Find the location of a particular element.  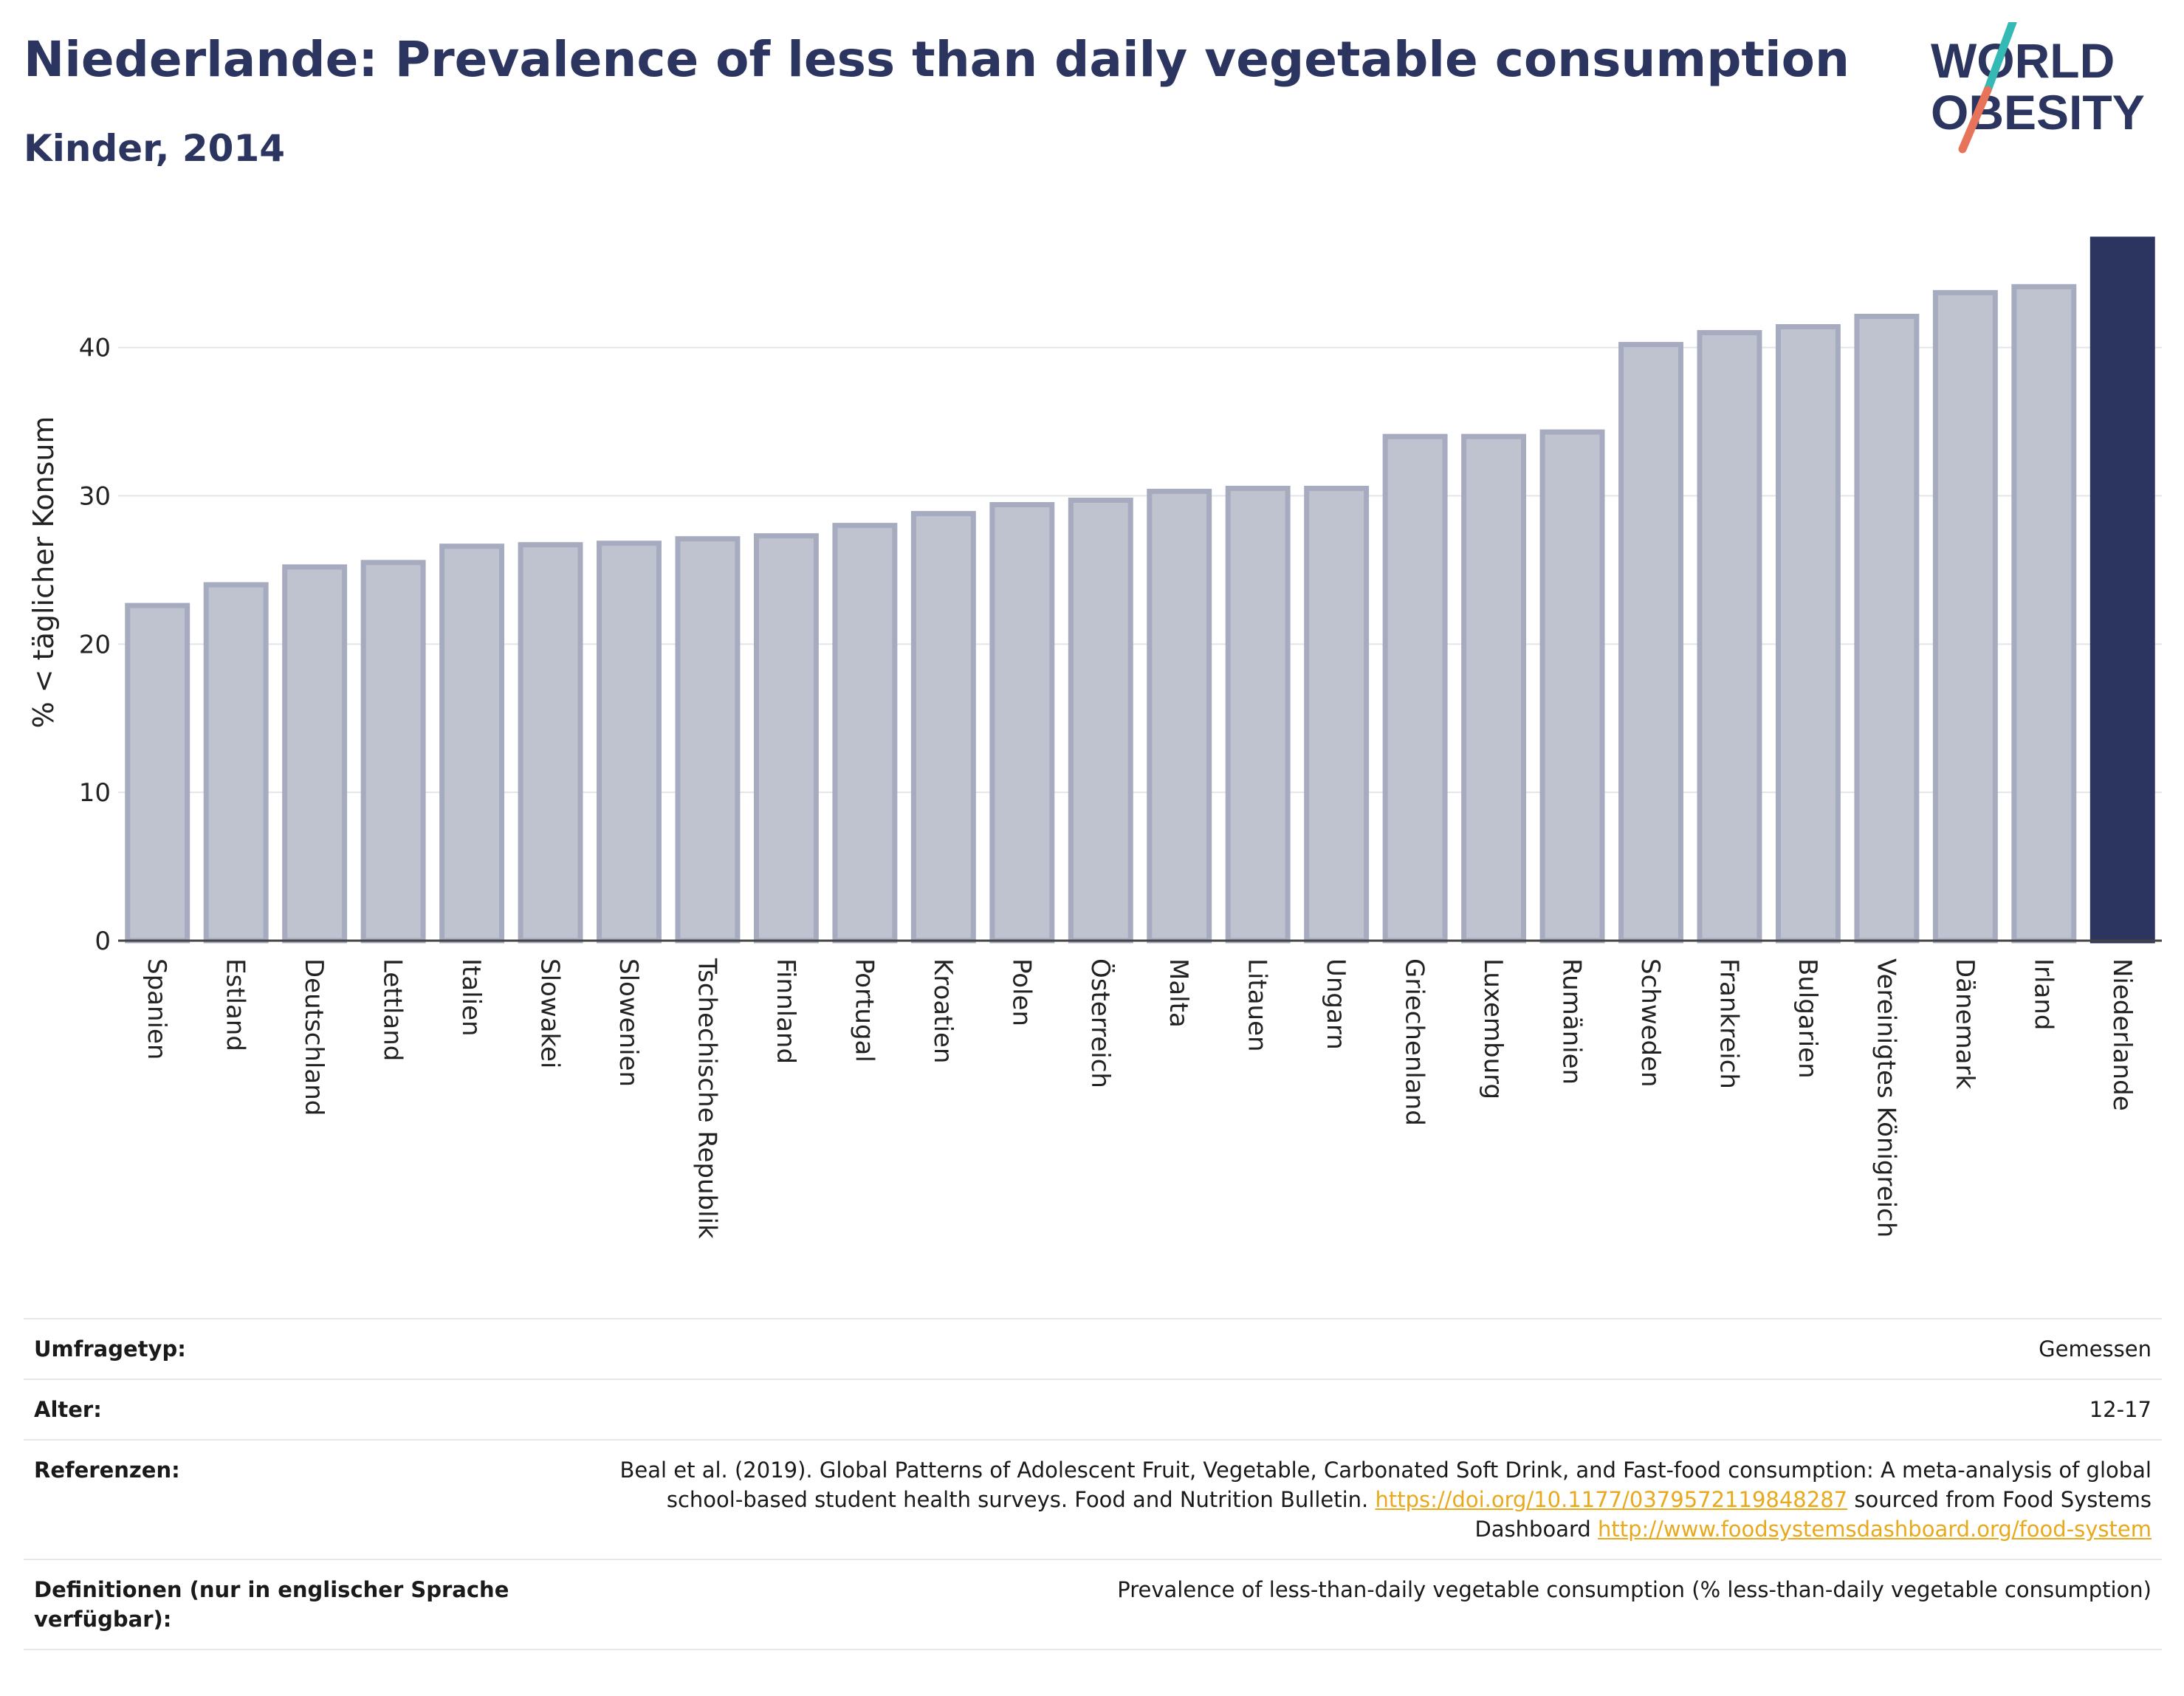

bar-frankreich is located at coordinates (1730, 637).